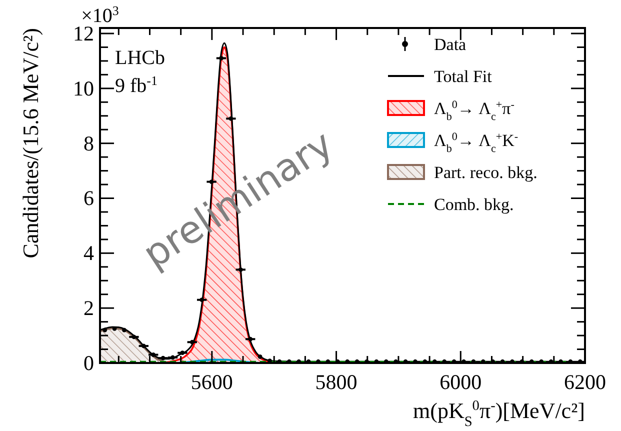 The image size is (621, 431). Describe the element at coordinates (450, 44) in the screenshot. I see `legend-label: Data` at that location.